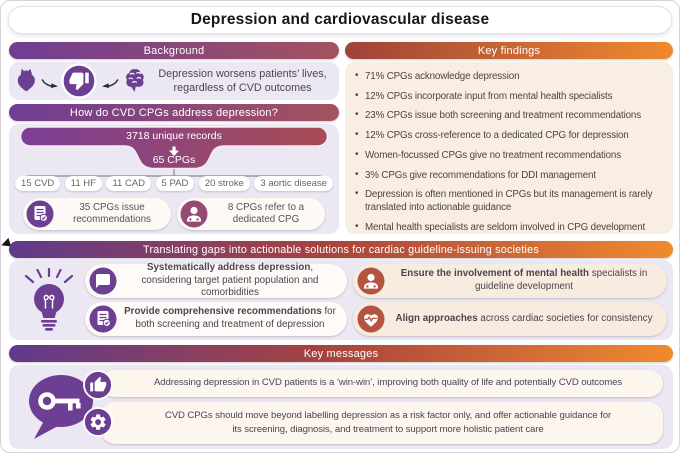  I want to click on key-messages-section-header: Key messages, so click(341, 353).